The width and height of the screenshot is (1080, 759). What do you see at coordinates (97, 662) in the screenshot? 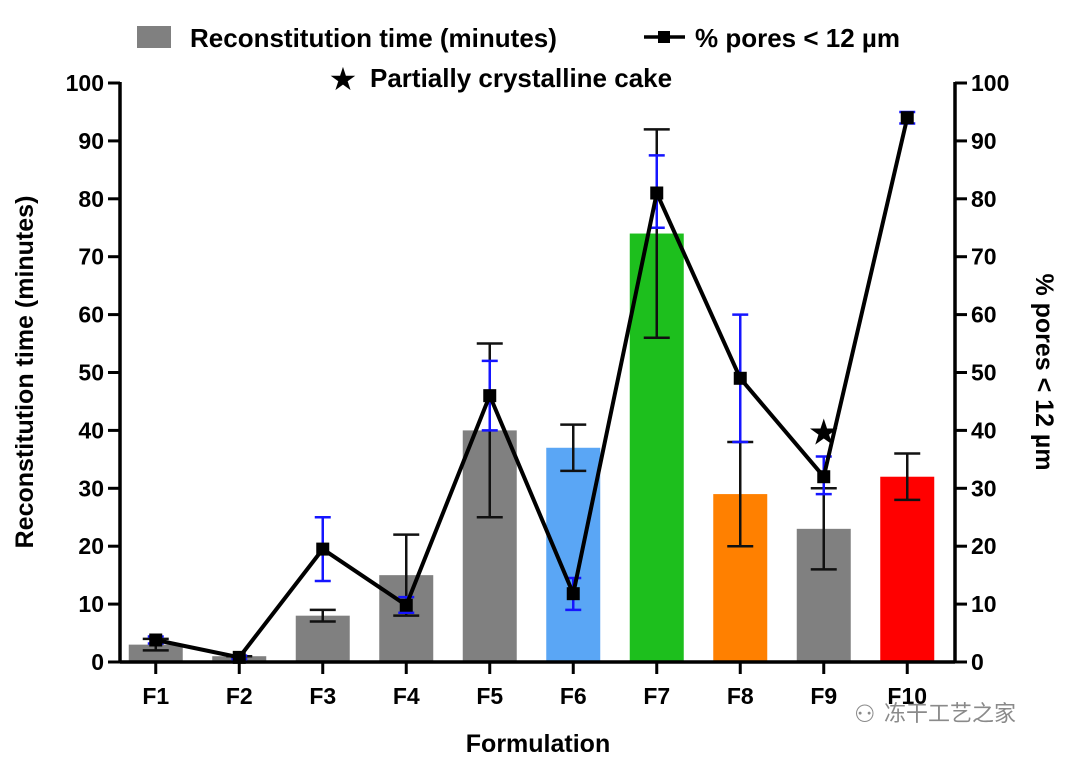
I see `y-tick-label: 0` at bounding box center [97, 662].